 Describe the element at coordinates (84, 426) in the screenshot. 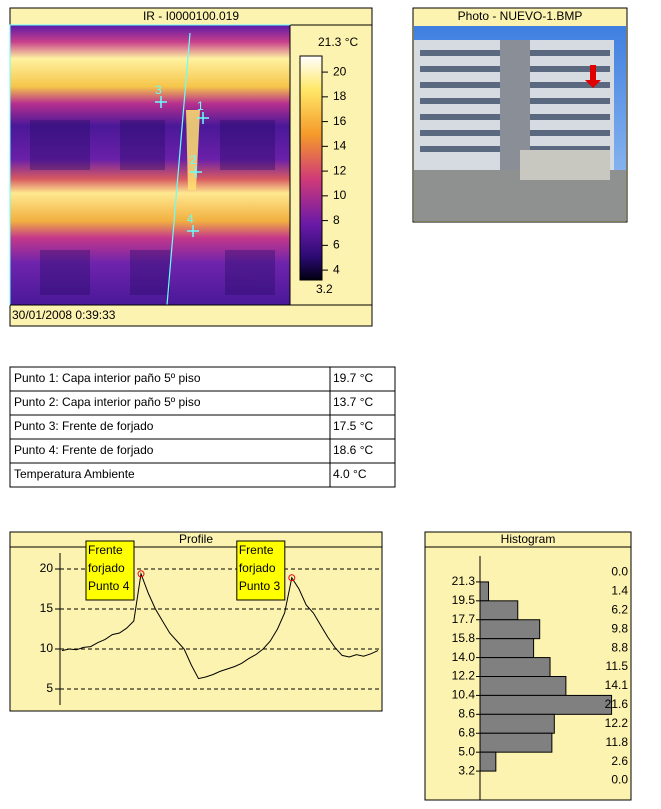

I see `cell-text: Punto 3: Frente de forjado` at that location.